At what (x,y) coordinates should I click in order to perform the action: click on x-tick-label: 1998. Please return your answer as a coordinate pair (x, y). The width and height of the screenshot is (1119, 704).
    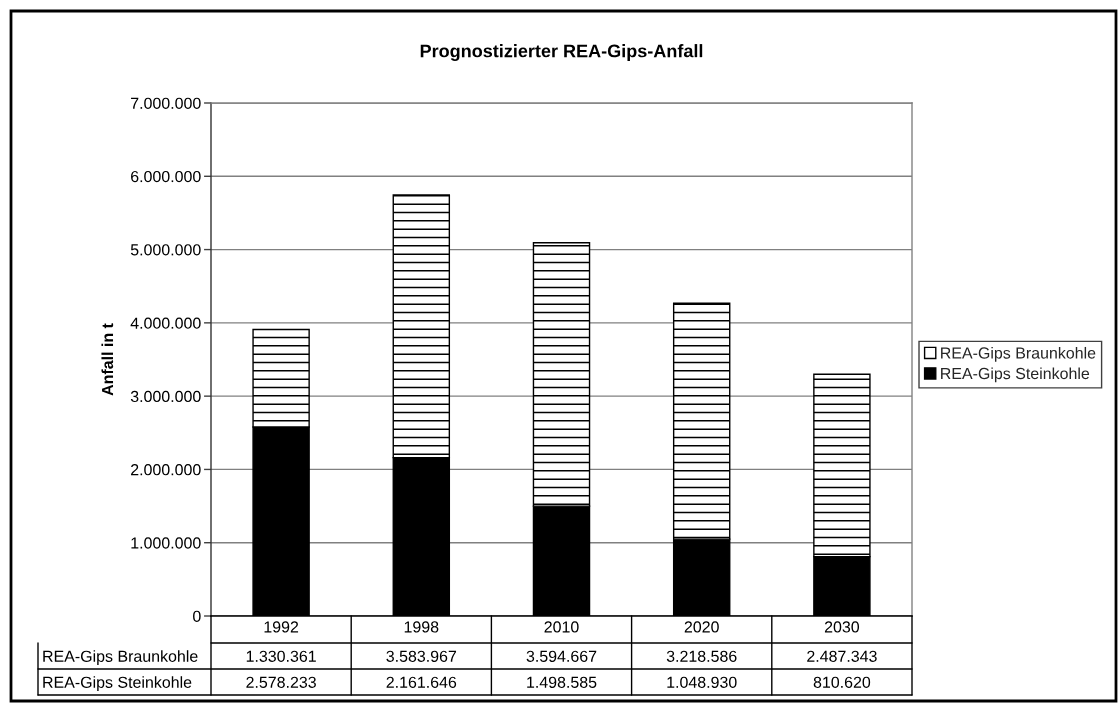
    Looking at the image, I should click on (421, 627).